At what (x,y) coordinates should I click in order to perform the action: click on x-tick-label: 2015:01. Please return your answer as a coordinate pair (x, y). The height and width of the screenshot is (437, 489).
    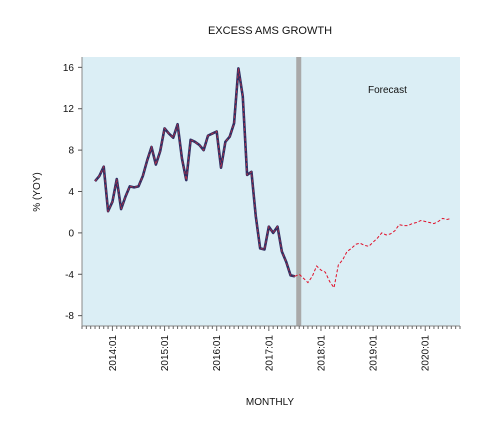
    Looking at the image, I should click on (165, 353).